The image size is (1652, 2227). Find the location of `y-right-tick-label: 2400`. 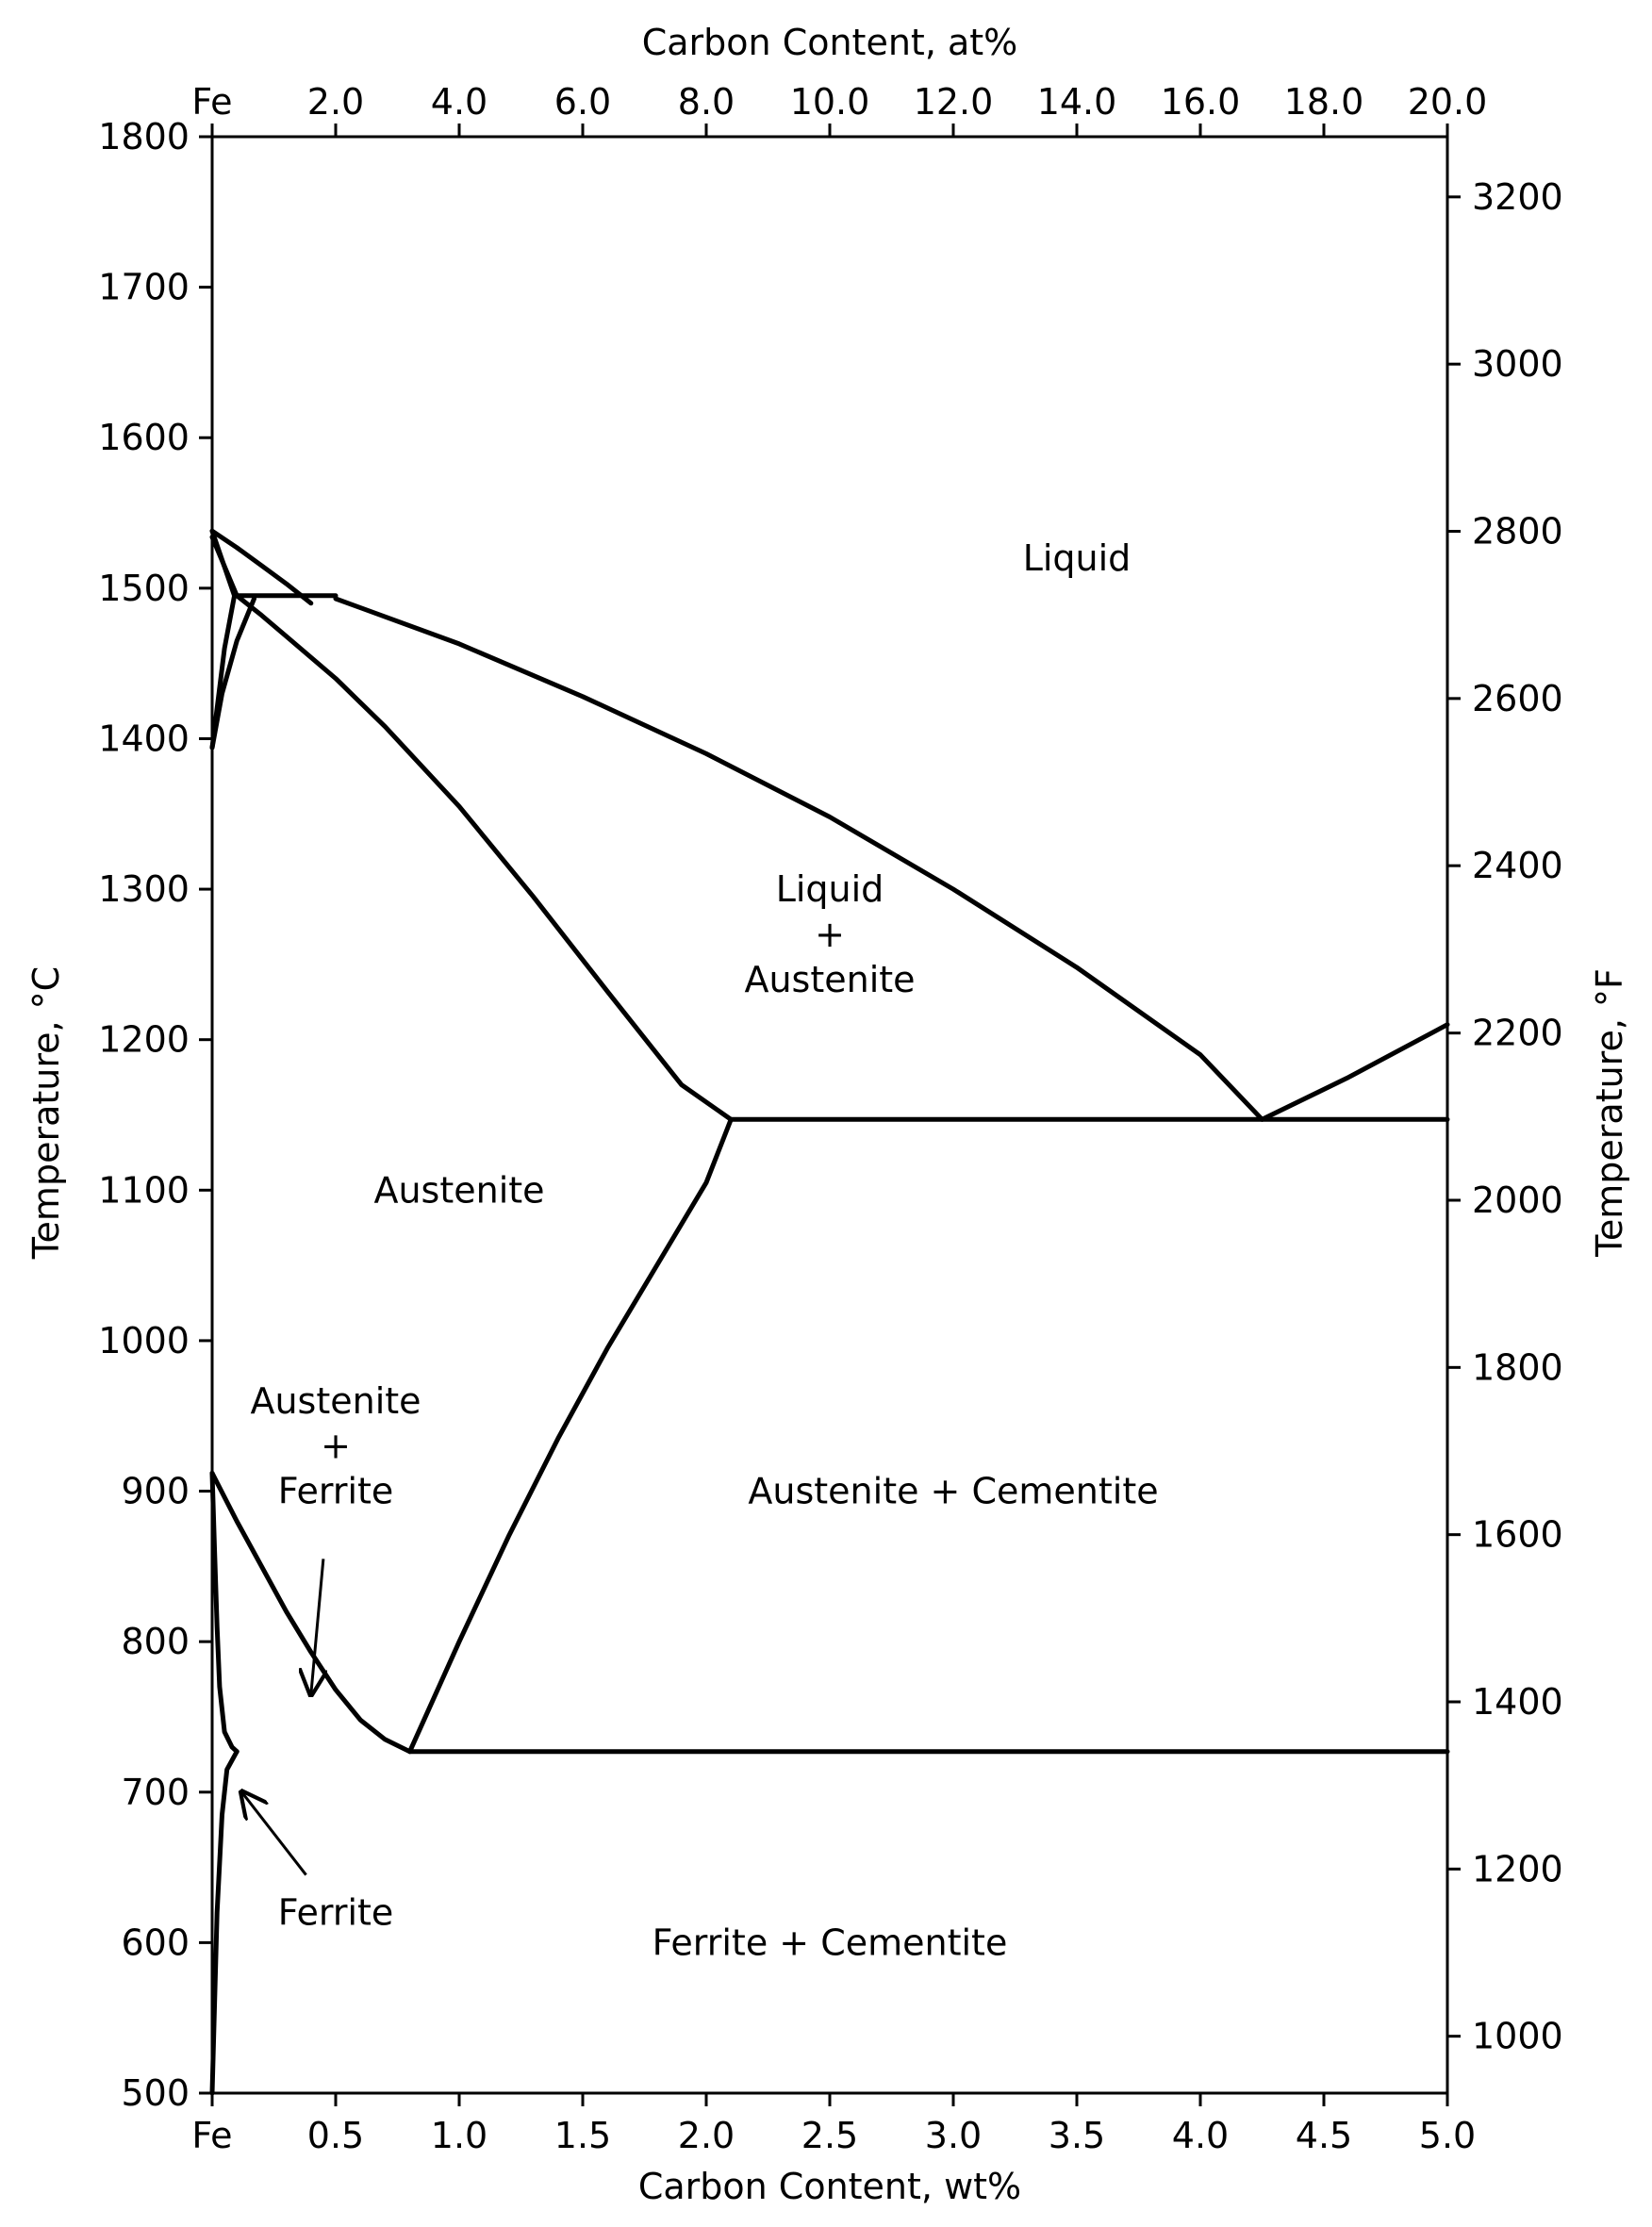

y-right-tick-label: 2400 is located at coordinates (1517, 865).